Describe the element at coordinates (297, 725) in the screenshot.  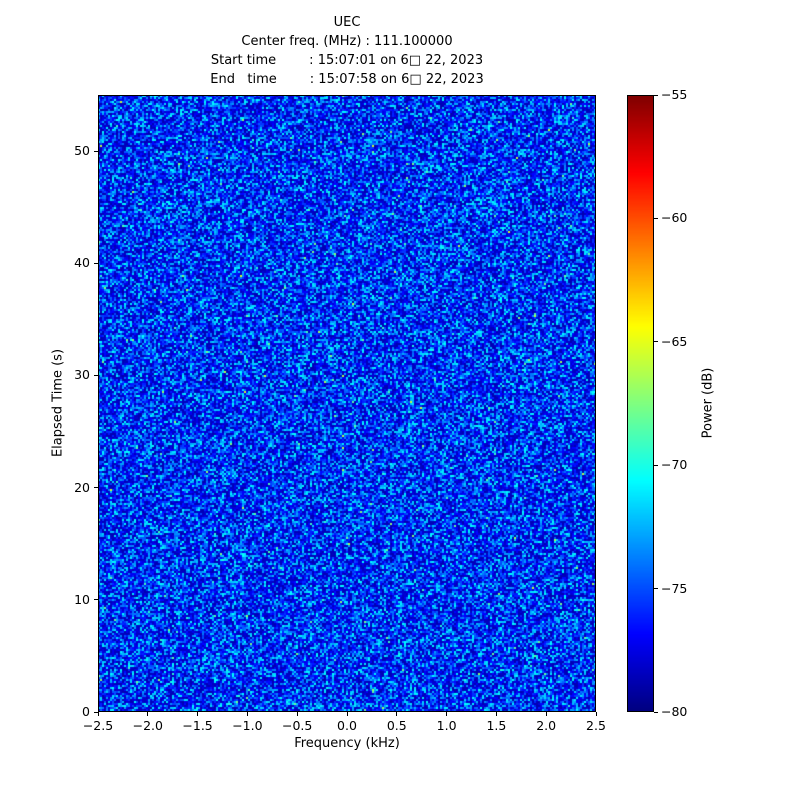
I see `x-tick-label: −0.5` at that location.